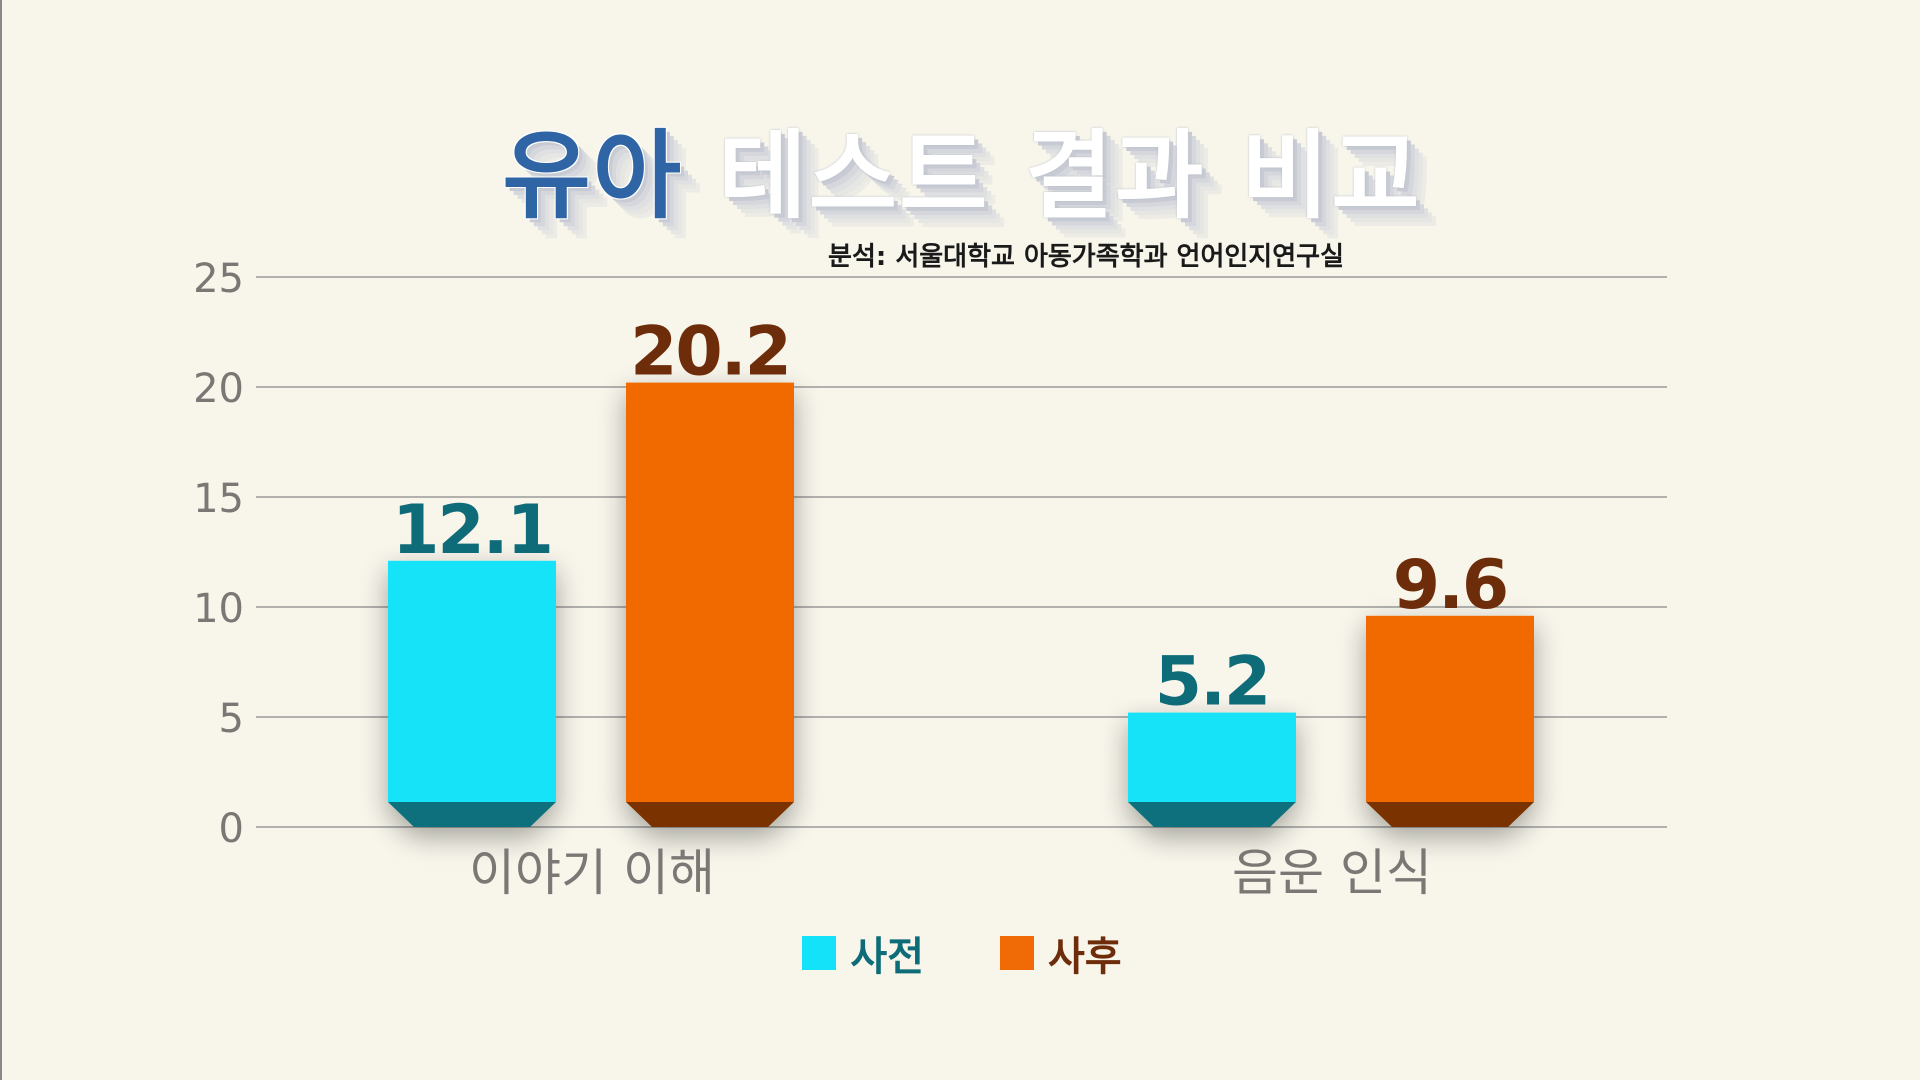 This screenshot has height=1080, width=1920. I want to click on data-label: 20.2, so click(710, 352).